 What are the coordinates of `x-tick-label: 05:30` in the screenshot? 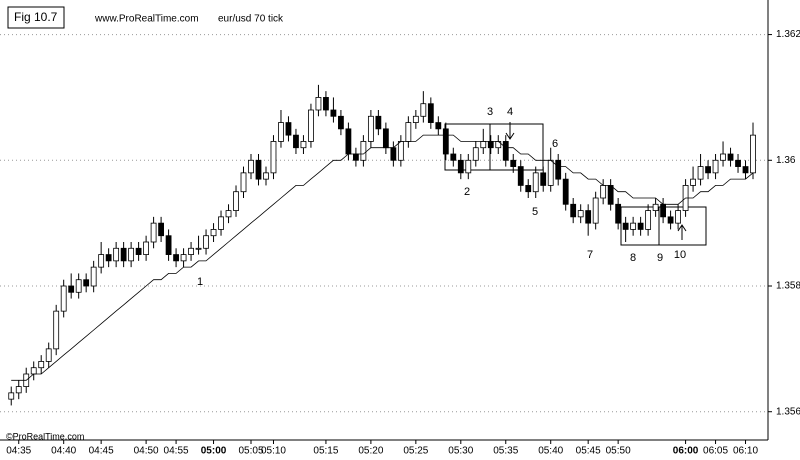 It's located at (460, 451).